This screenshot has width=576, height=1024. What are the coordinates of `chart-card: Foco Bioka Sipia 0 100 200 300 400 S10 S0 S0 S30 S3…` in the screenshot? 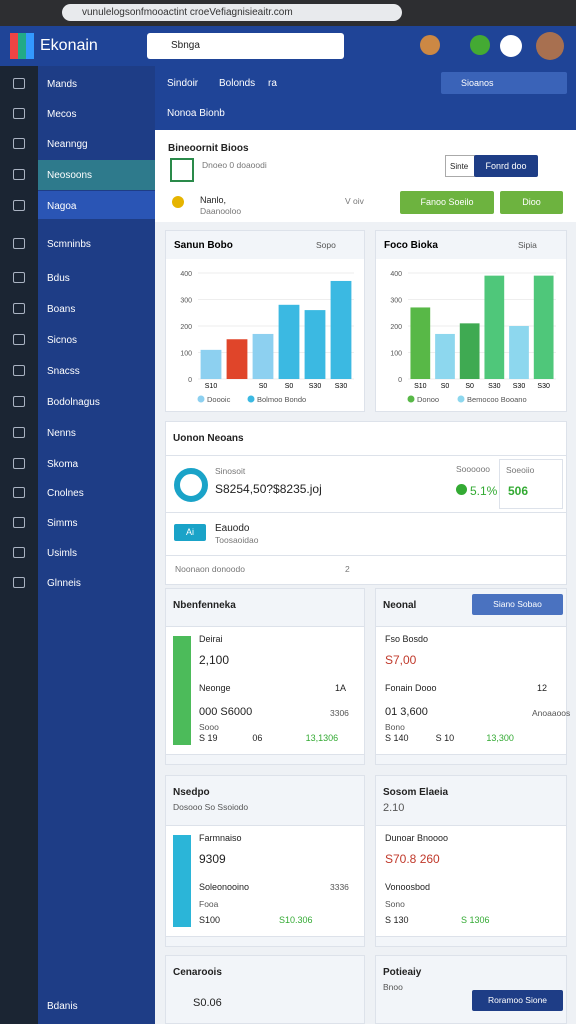 It's located at (471, 321).